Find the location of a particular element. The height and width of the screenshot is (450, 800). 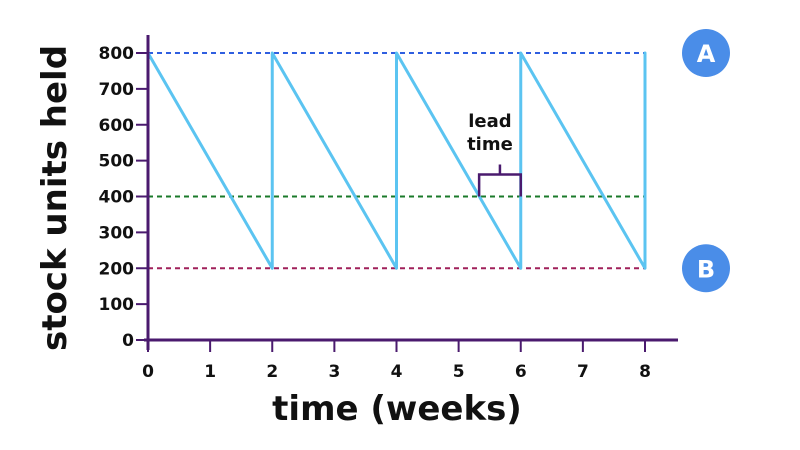

y-tick-label: 300 is located at coordinates (117, 233).